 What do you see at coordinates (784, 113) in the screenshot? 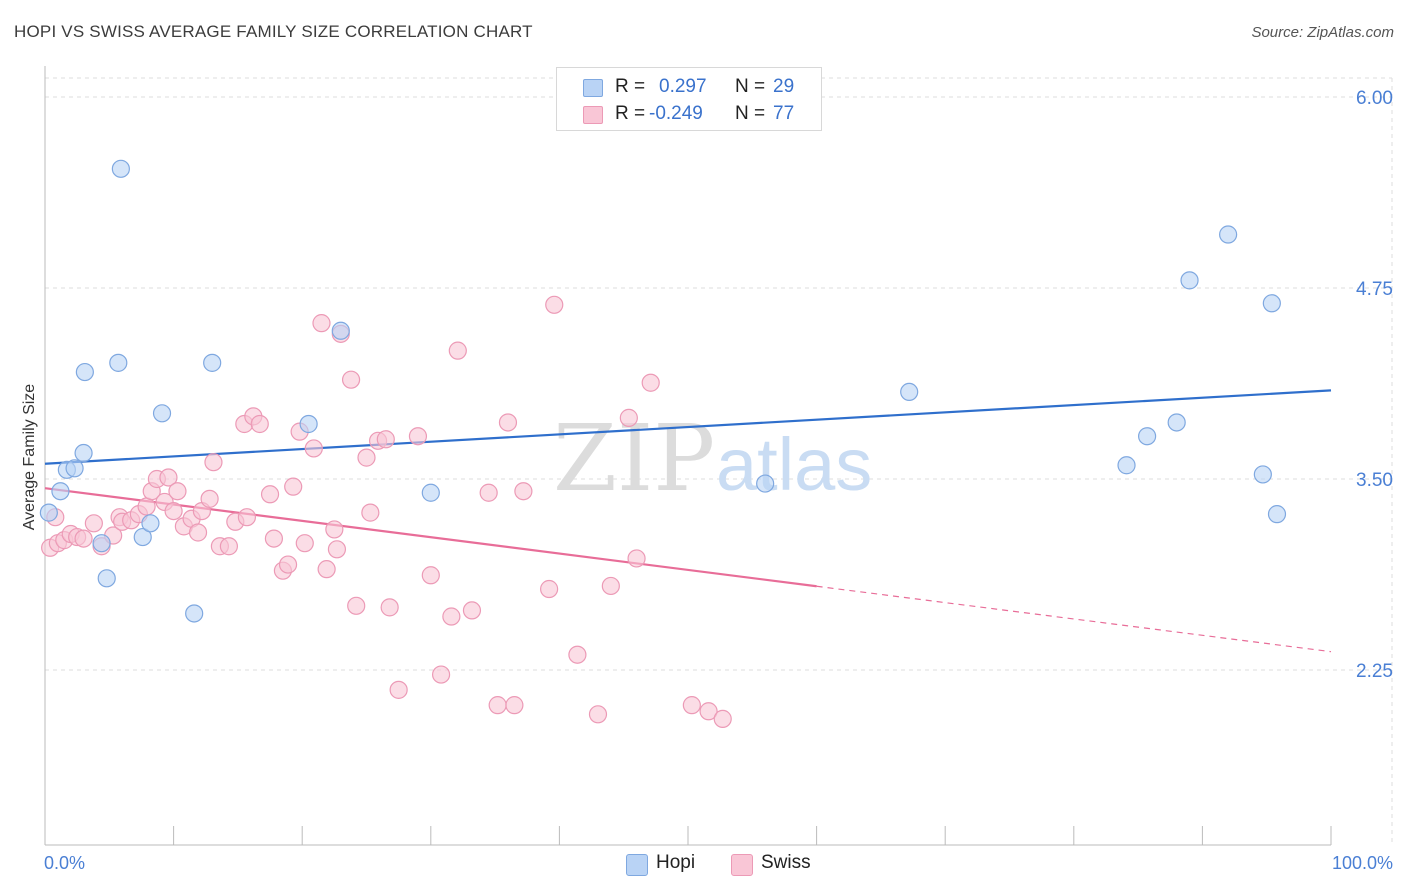
I see `swiss-n-value: 77` at bounding box center [784, 113].